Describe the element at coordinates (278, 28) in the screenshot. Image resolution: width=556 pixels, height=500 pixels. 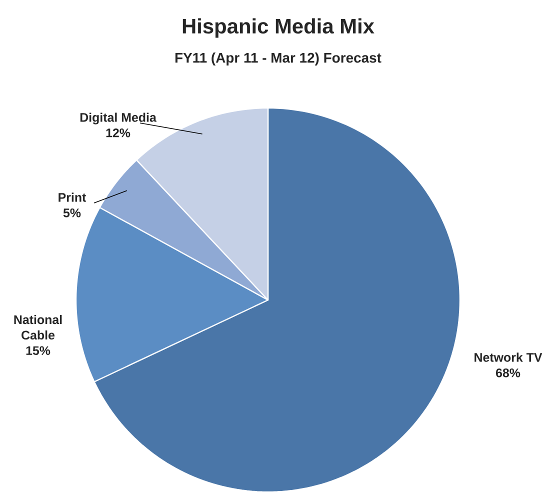
I see `chart-title: Hispanic Media Mix` at that location.